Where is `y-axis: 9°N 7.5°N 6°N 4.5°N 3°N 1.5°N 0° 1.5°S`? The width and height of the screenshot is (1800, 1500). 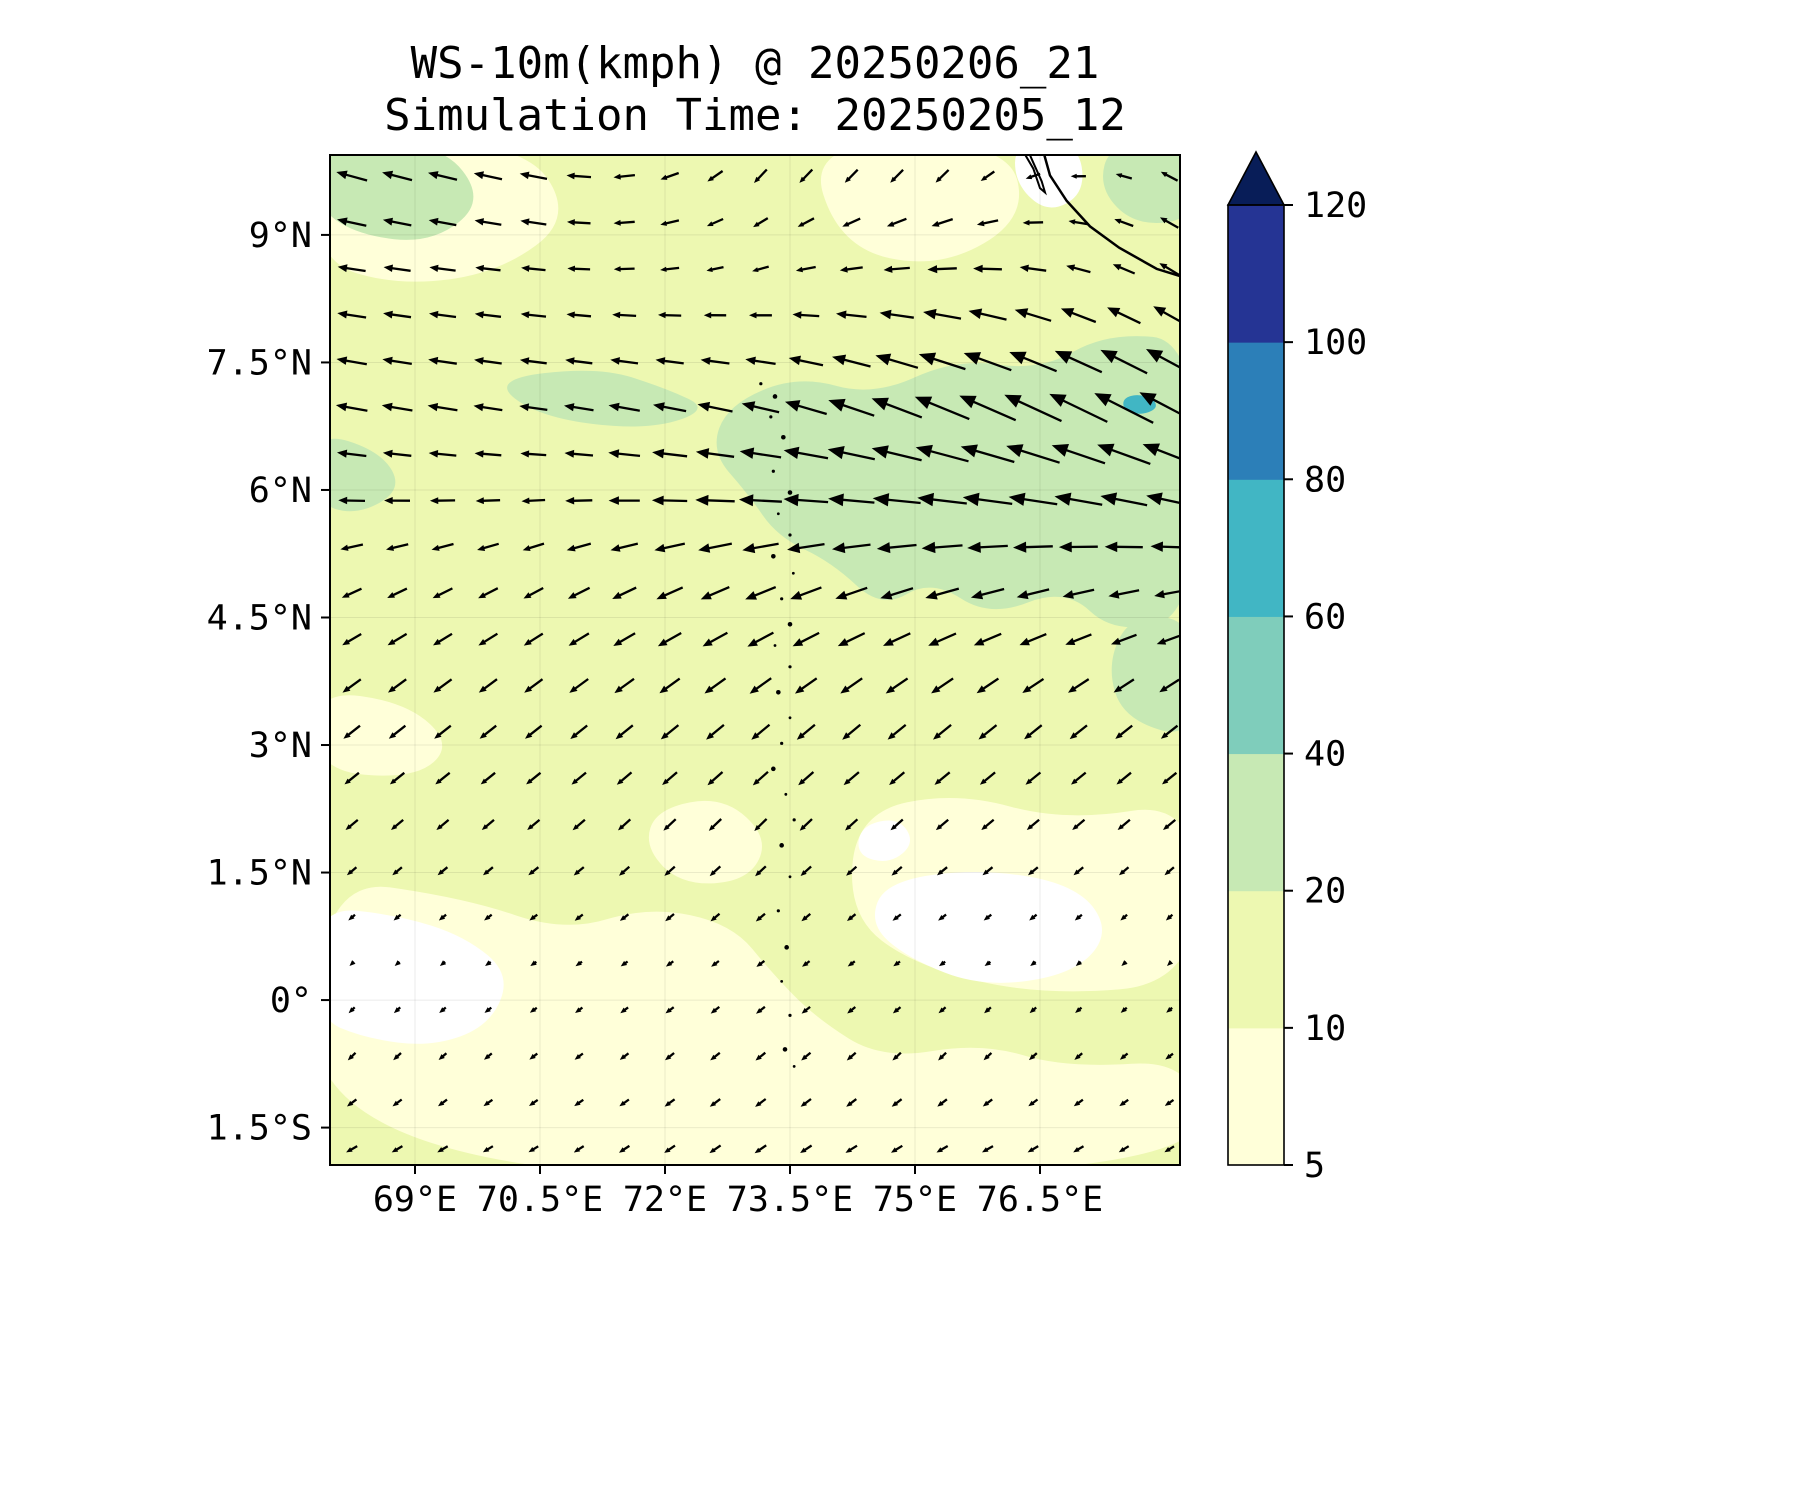 y-axis: 9°N 7.5°N 6°N 4.5°N 3°N 1.5°N 0° 1.5°S is located at coordinates (268, 682).